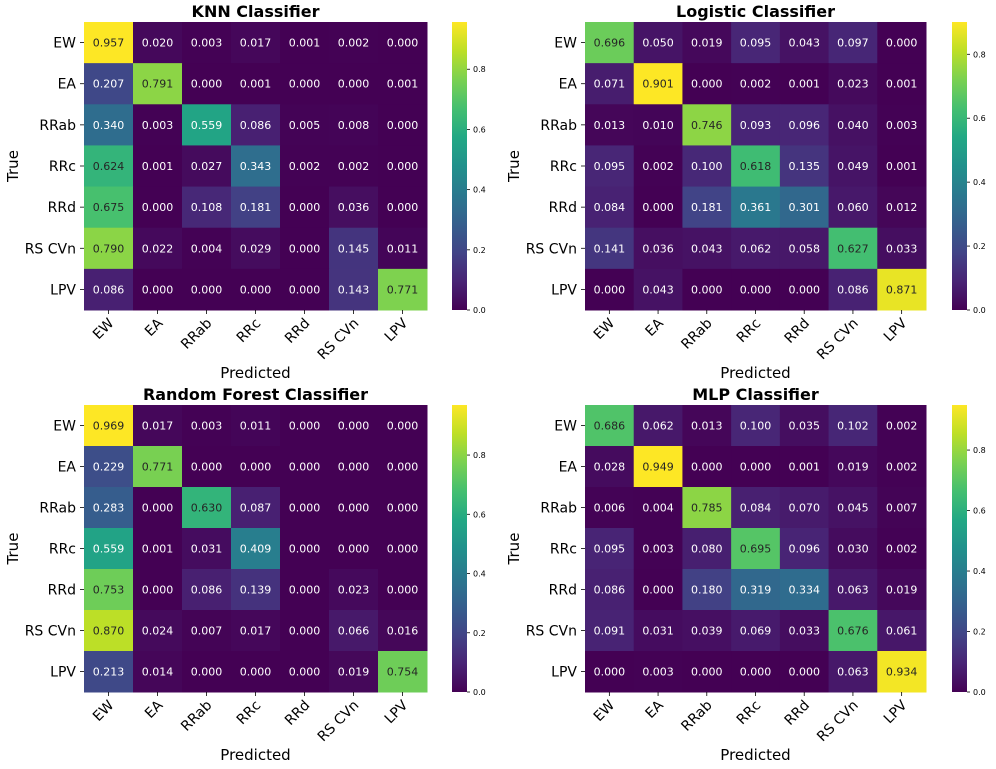  What do you see at coordinates (610, 426) in the screenshot?
I see `cell-value-label: 0.686` at bounding box center [610, 426].